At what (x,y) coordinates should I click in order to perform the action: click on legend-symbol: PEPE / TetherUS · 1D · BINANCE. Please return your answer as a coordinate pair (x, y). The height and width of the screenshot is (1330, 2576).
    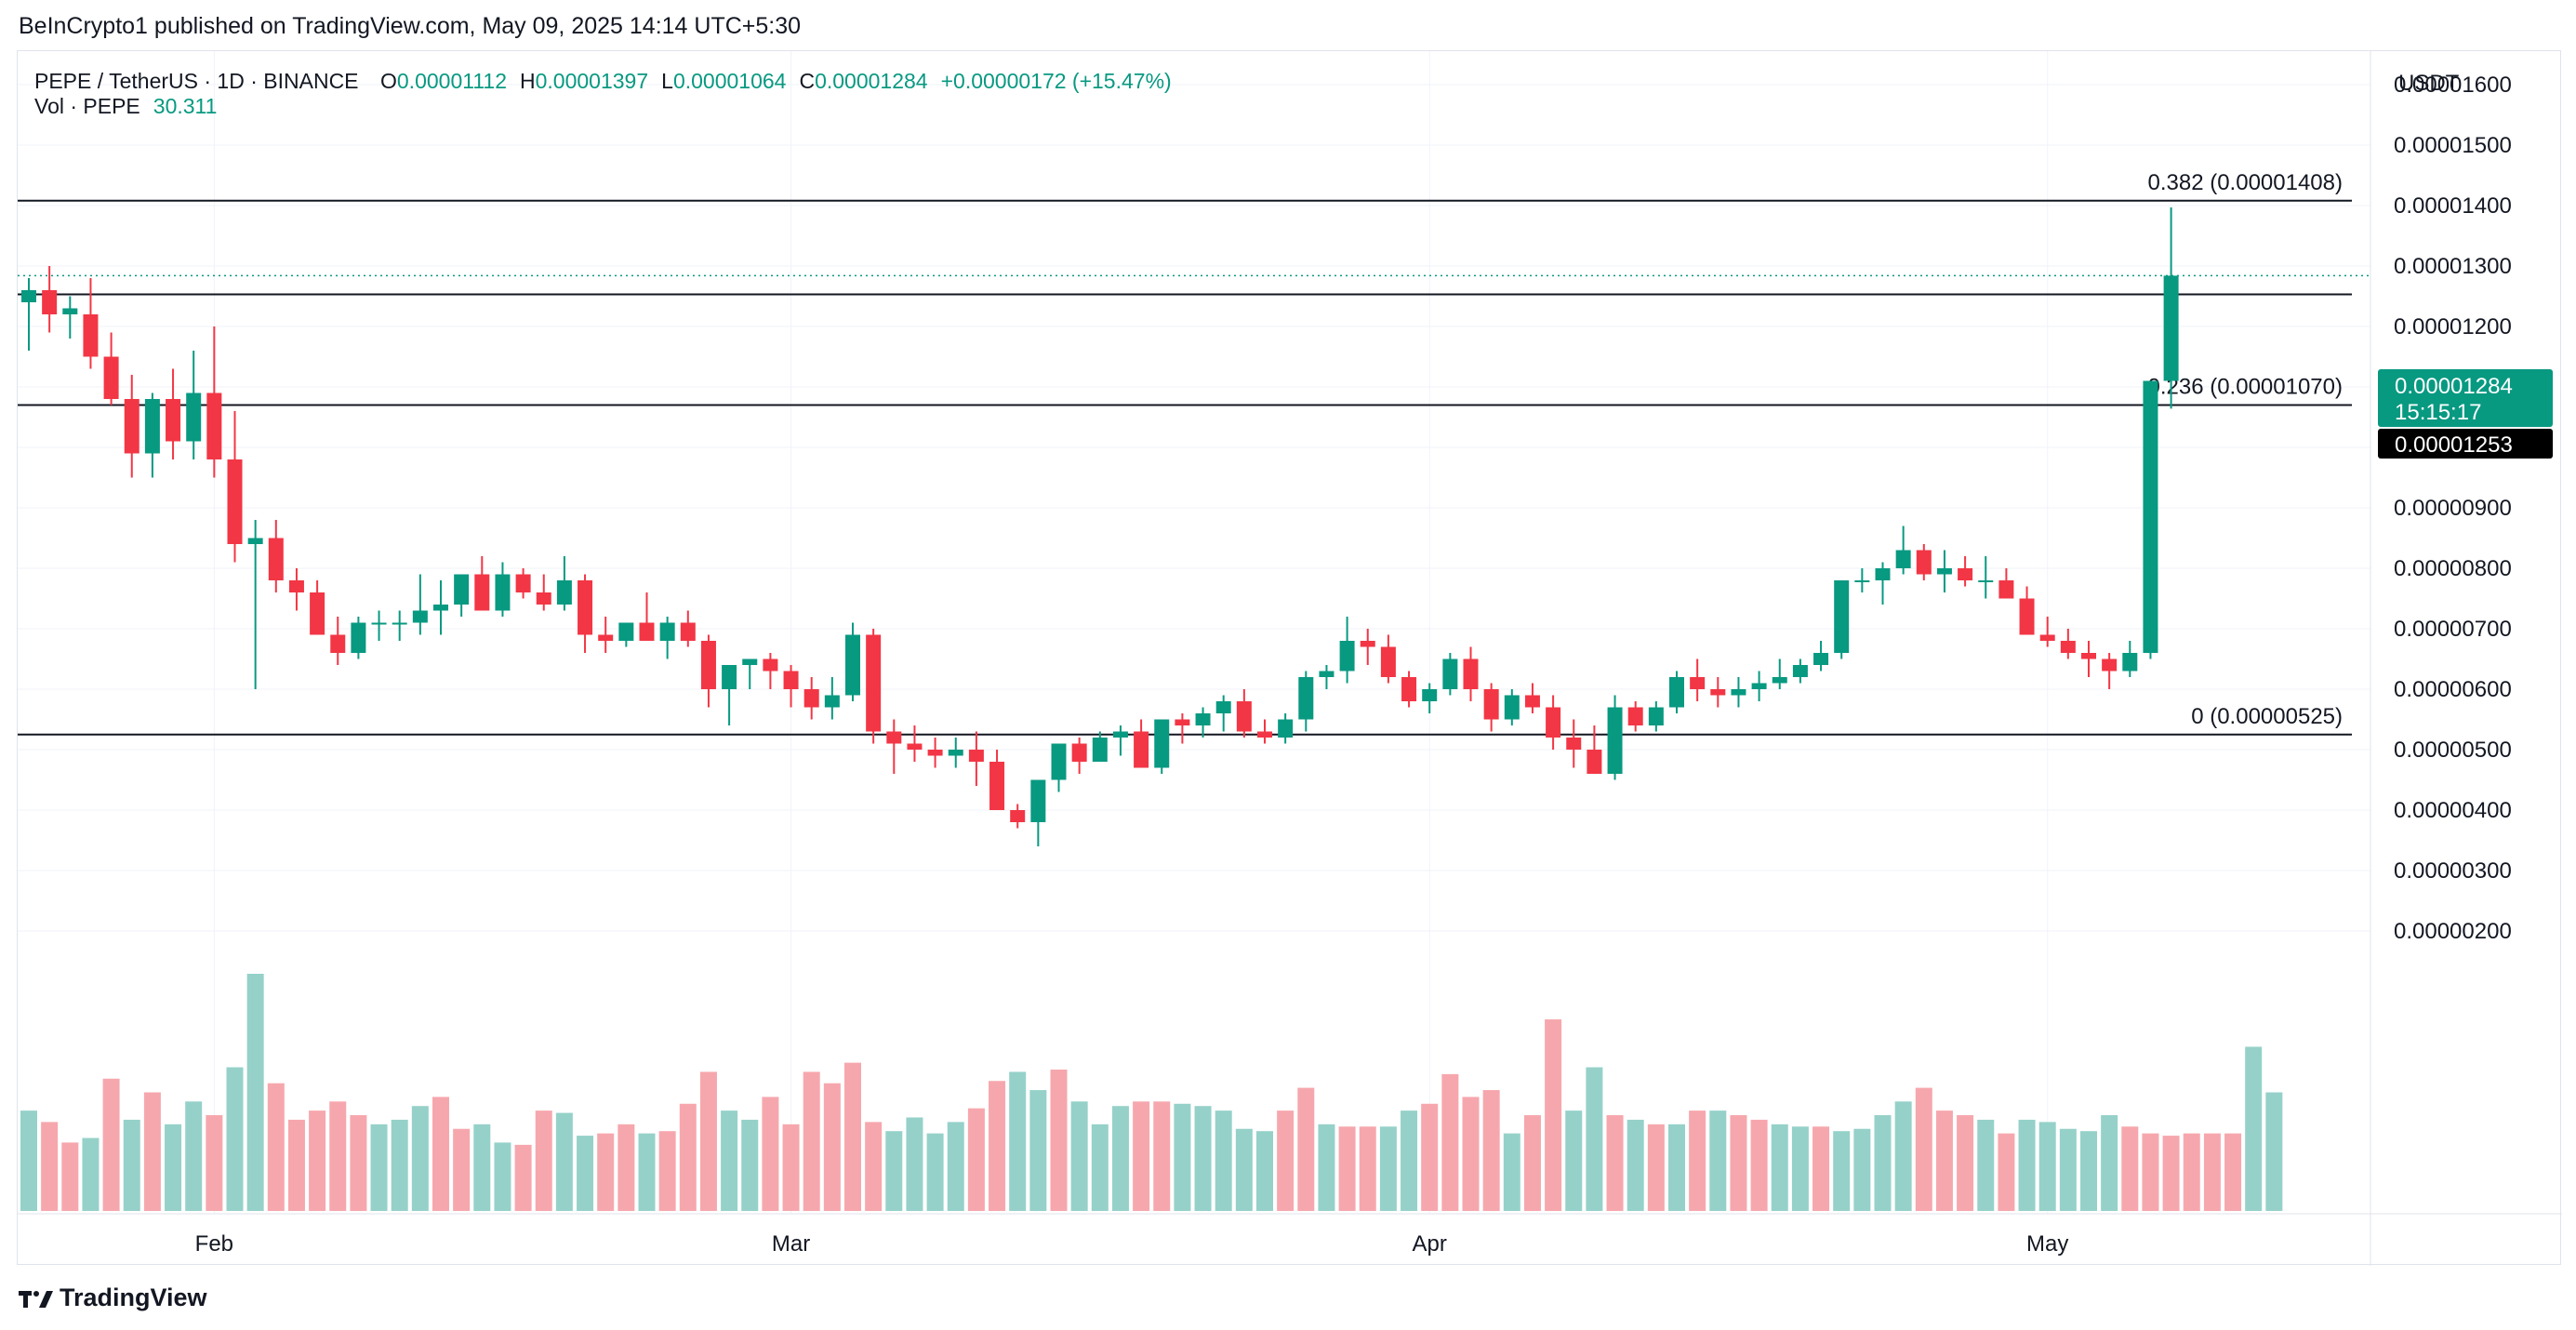
    Looking at the image, I should click on (196, 81).